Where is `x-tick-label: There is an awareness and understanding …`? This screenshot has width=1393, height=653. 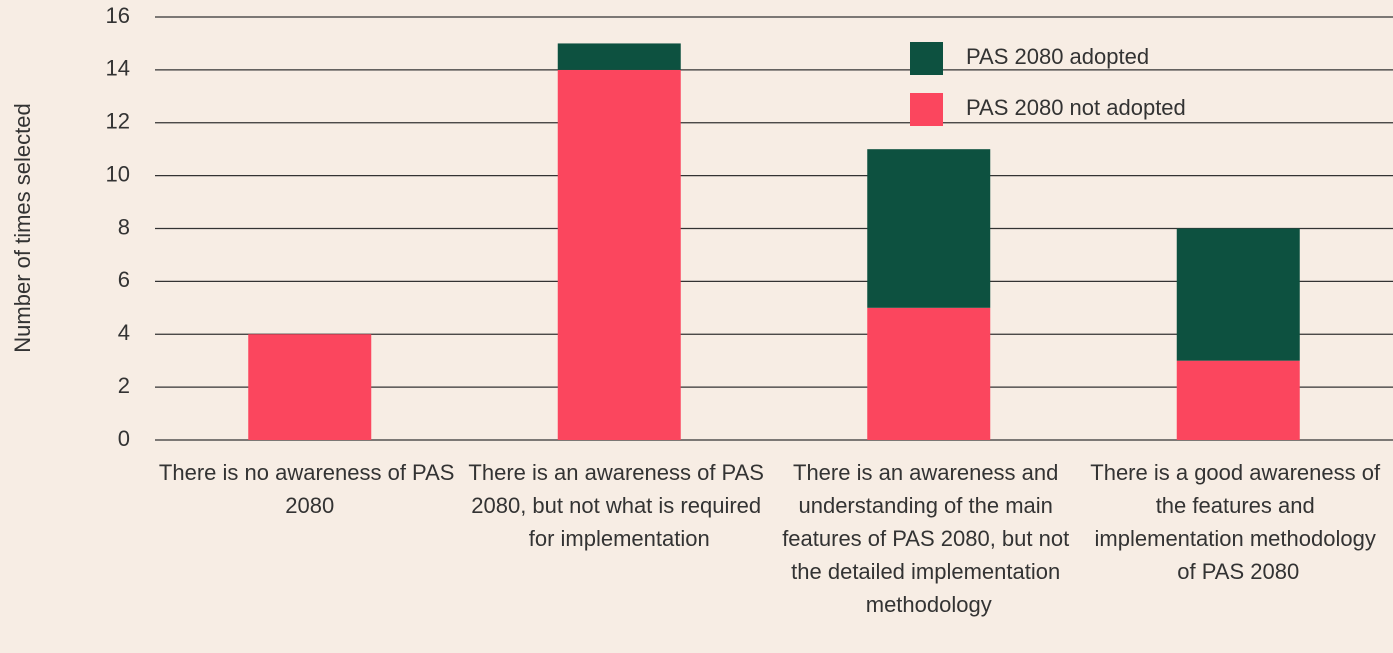 x-tick-label: There is an awareness and understanding … is located at coordinates (928, 538).